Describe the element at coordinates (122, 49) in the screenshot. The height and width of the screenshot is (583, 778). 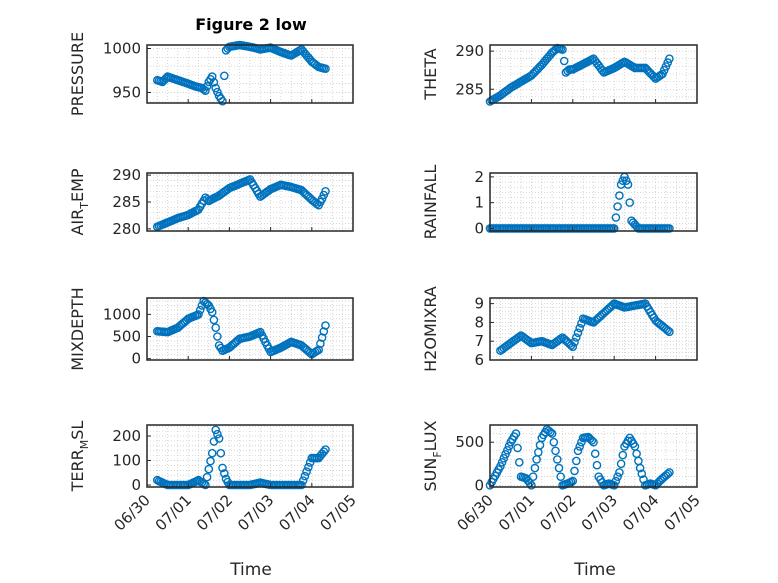
I see `y-tick-label: 1000` at that location.